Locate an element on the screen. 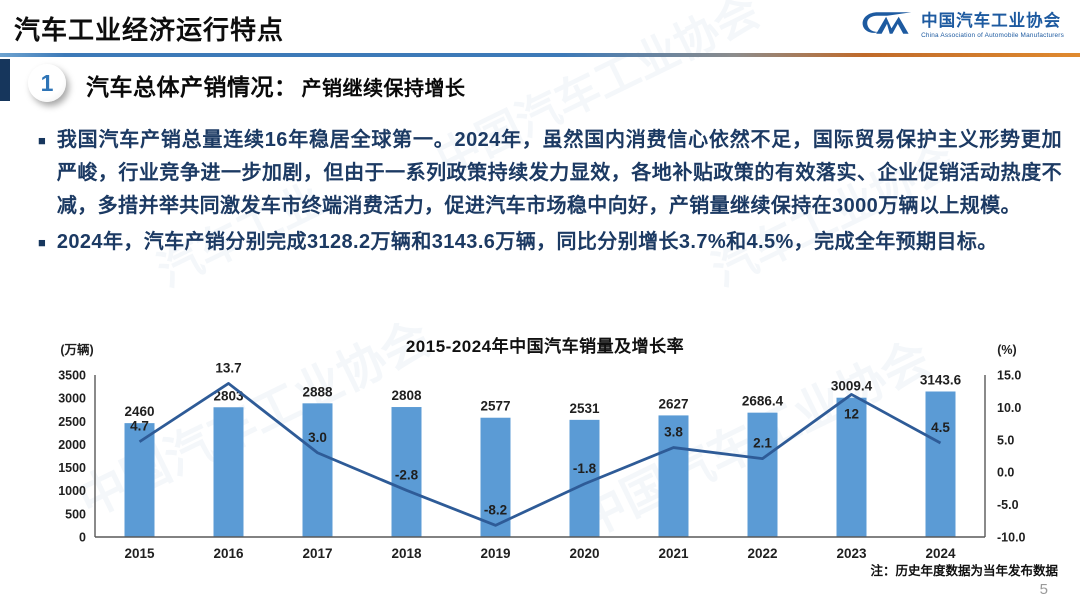  growth-value-label: 13.7 is located at coordinates (228, 367).